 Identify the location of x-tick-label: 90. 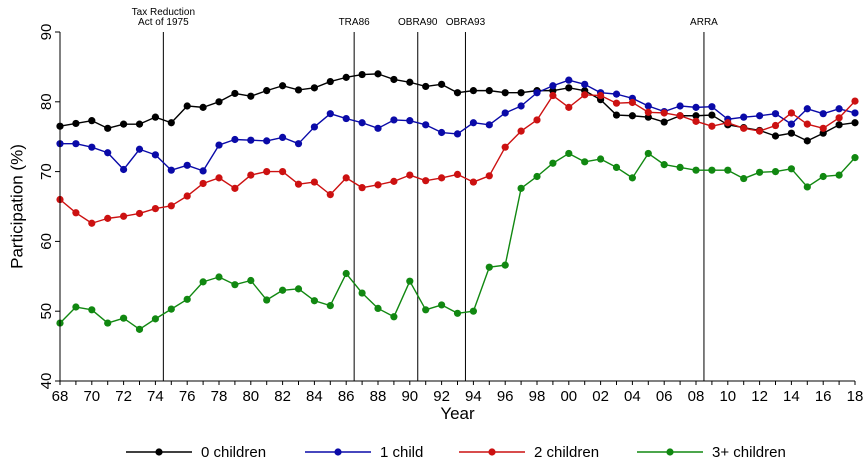
(409, 396).